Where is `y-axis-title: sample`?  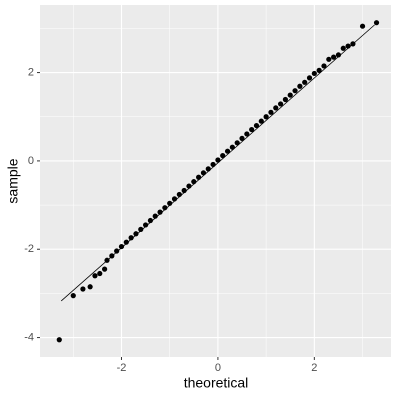
y-axis-title: sample is located at coordinates (13, 180).